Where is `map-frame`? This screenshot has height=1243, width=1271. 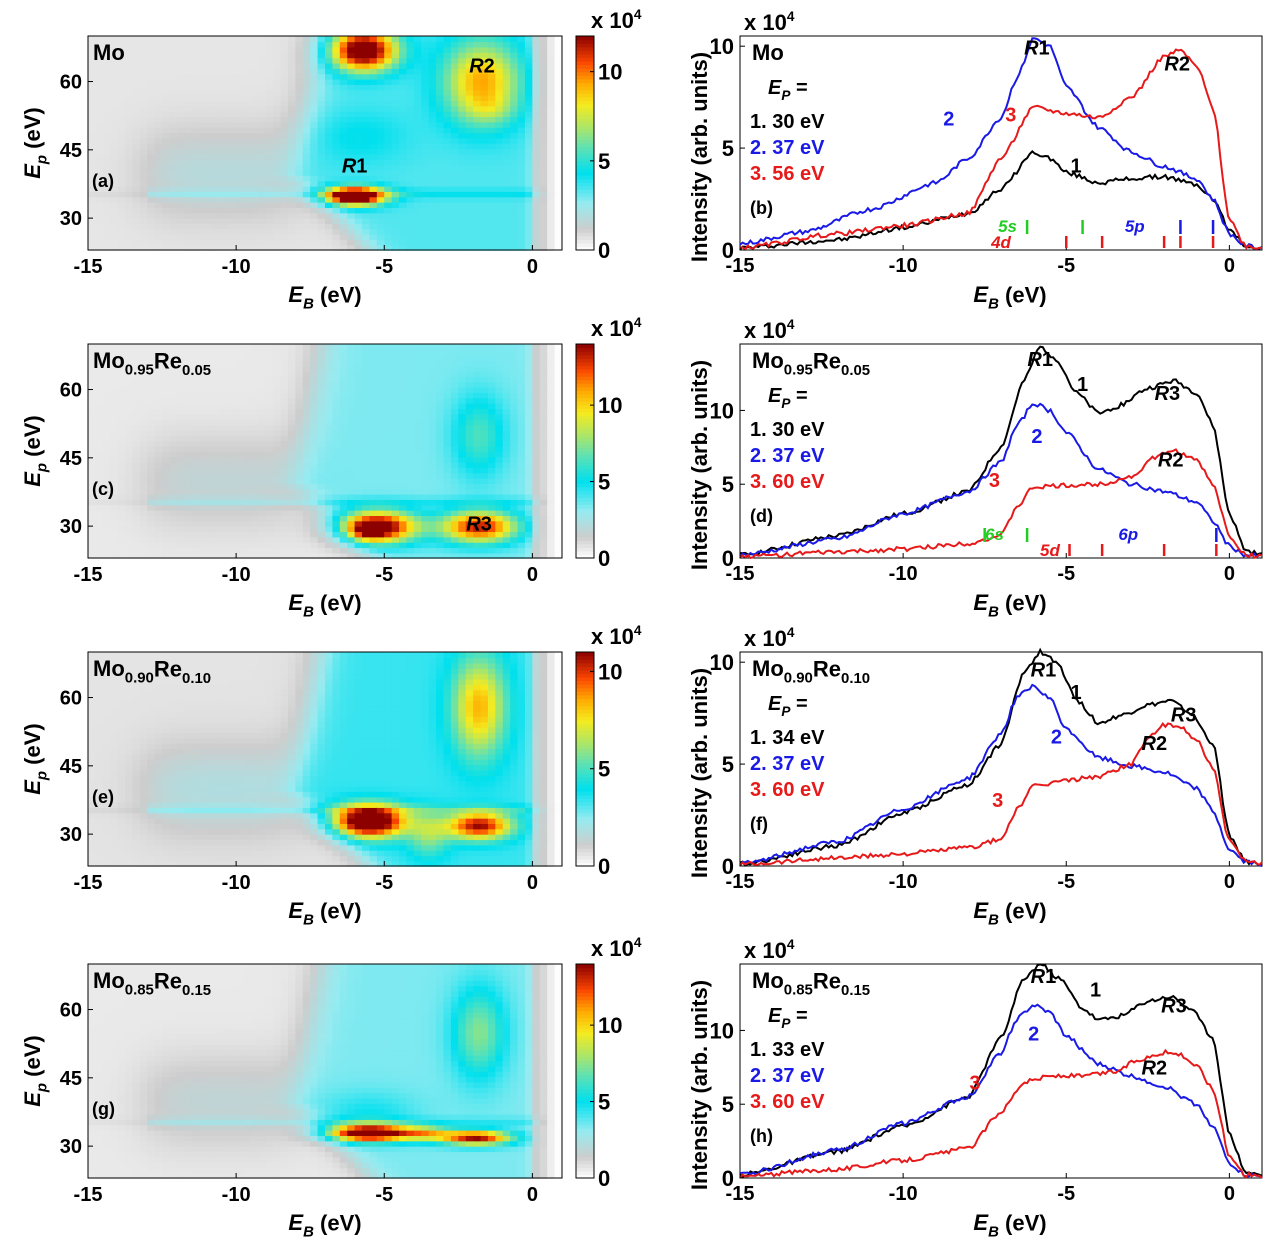
map-frame is located at coordinates (325, 143).